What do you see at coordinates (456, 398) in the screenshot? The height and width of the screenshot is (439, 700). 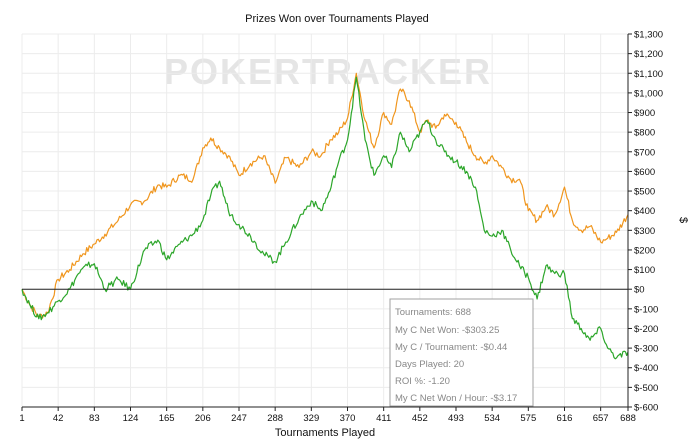 I see `tooltip-line-6: My C Net Won / Hour: -$3.17` at bounding box center [456, 398].